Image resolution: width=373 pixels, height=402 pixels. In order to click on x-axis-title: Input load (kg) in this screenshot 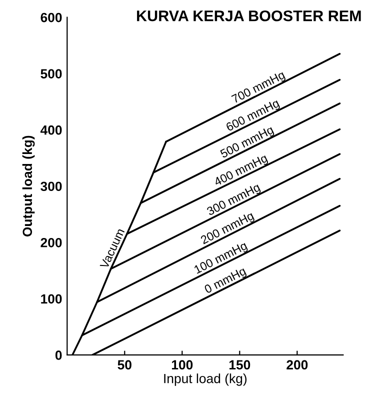, I will do `click(205, 380)`.